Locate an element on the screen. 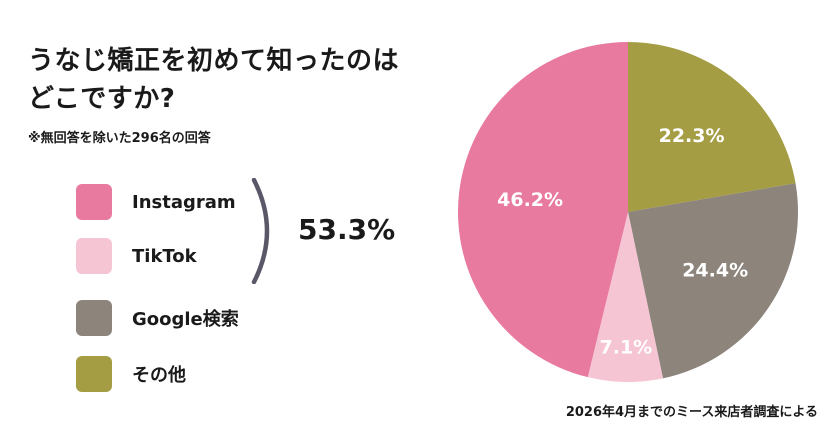 The height and width of the screenshot is (440, 840). chart-title: うなじ矯正を初めて知ったのは どこですか? is located at coordinates (238, 80).